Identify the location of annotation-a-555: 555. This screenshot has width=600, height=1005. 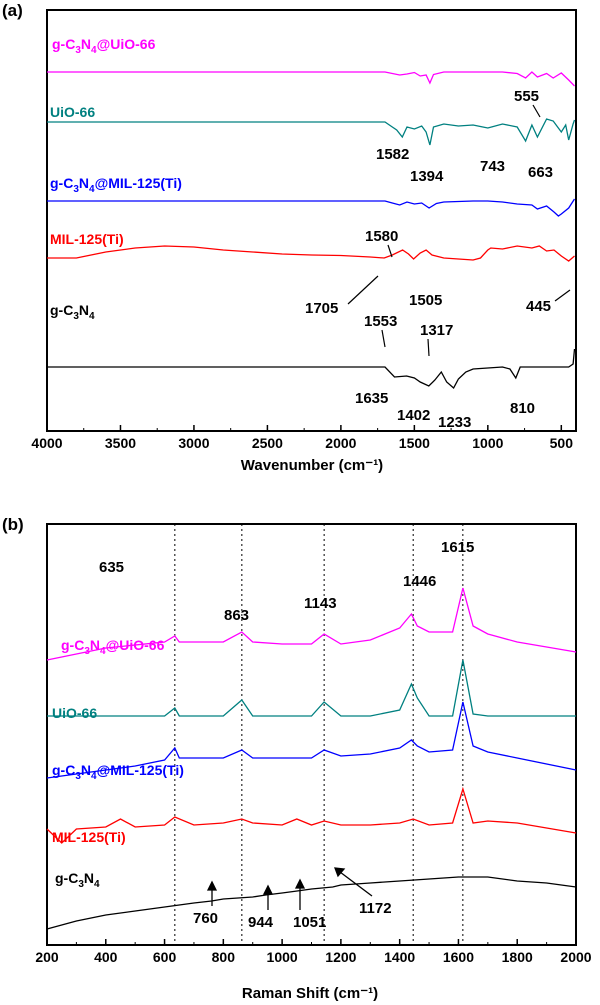
(526, 96).